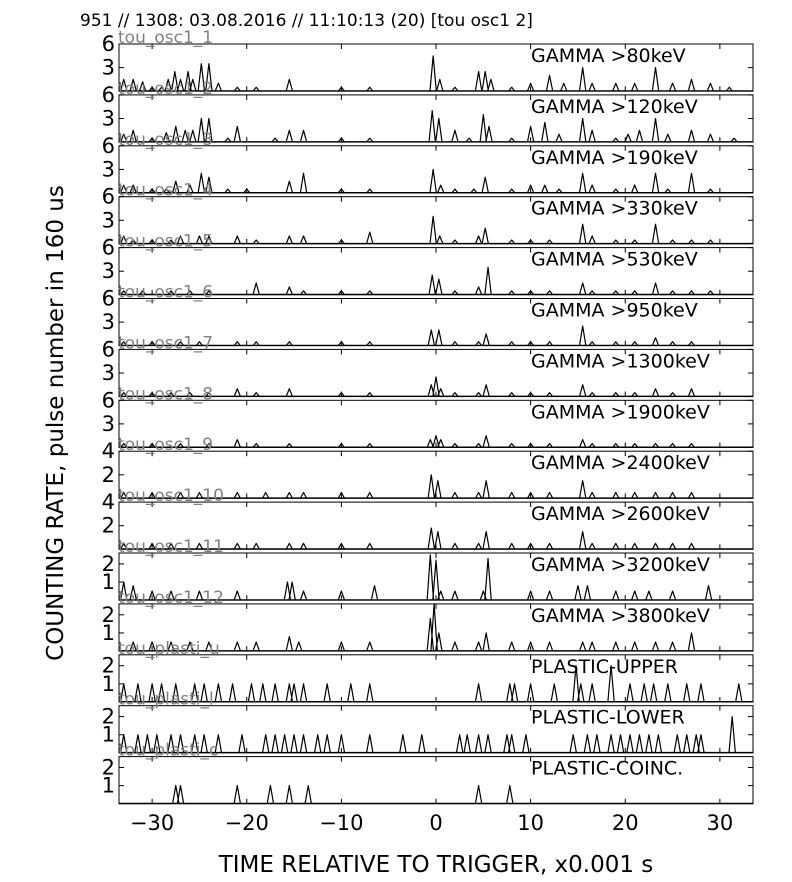 This screenshot has width=792, height=882. Describe the element at coordinates (530, 823) in the screenshot. I see `x-tick-label: 10` at that location.